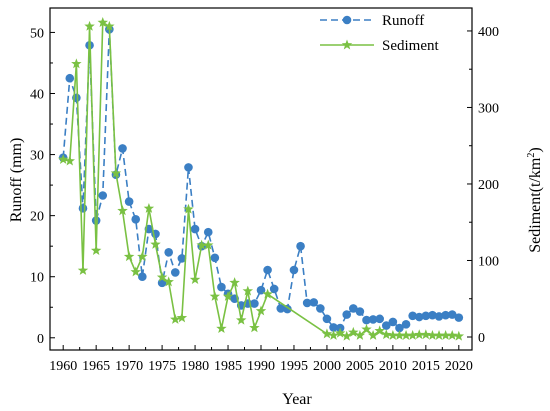 The image size is (550, 411). Describe the element at coordinates (535, 149) in the screenshot. I see `y-right-label-end: )` at that location.